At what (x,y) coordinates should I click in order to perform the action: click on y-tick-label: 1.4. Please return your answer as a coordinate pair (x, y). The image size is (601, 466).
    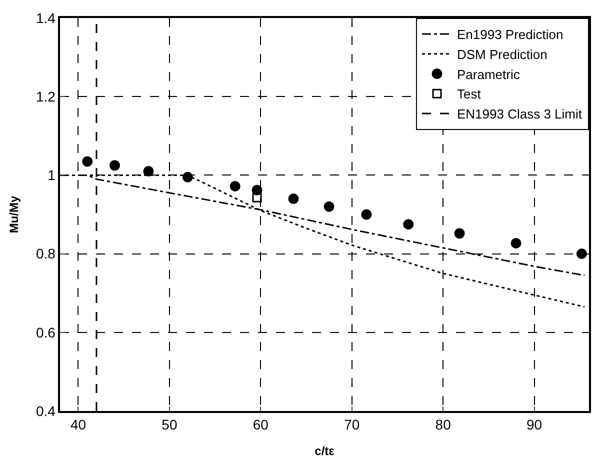
    Looking at the image, I should click on (46, 18).